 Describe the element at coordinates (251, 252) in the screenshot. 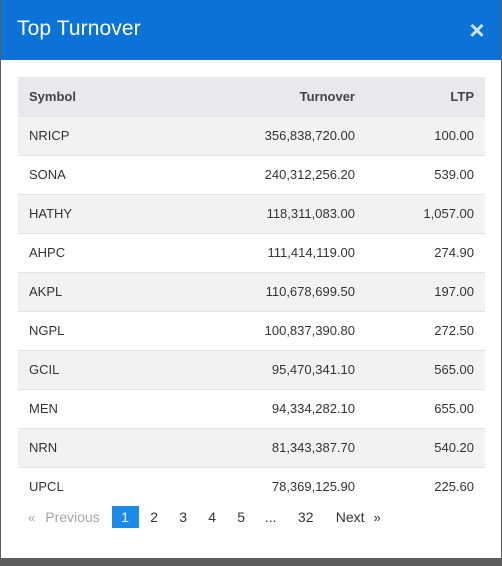

I see `table-row: AHPC 111,414,119.00 274.90` at that location.